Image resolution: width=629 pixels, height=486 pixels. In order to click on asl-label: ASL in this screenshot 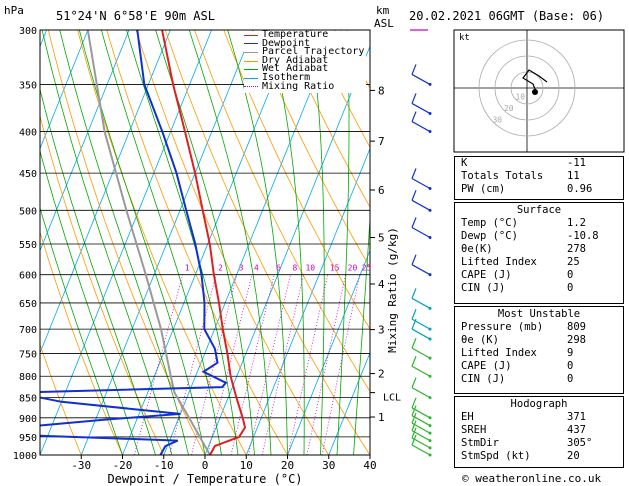, I will do `click(384, 23)`.